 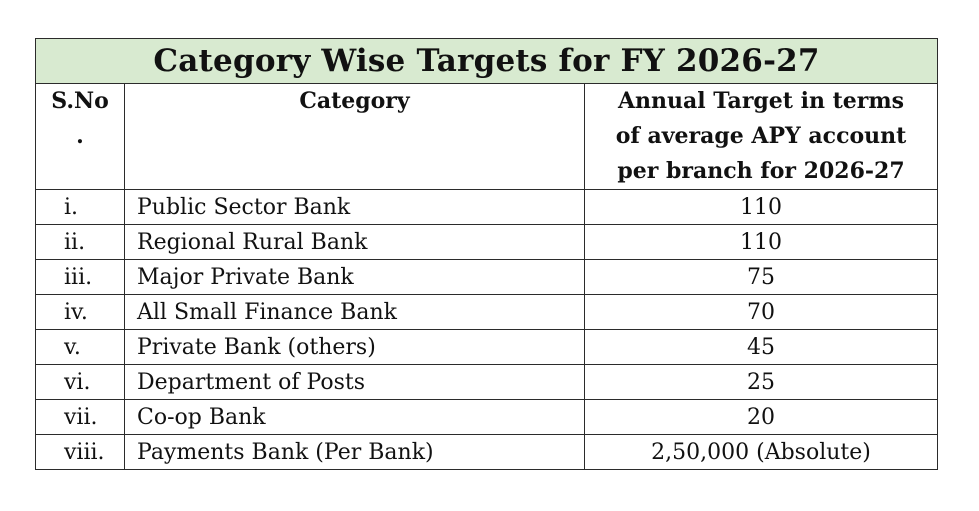 I want to click on row-category: Department of Posts, so click(x=354, y=382).